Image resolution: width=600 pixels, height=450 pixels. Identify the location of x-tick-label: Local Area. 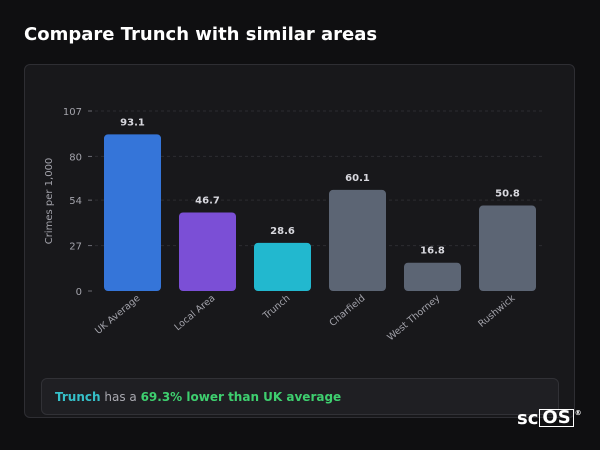
(194, 313).